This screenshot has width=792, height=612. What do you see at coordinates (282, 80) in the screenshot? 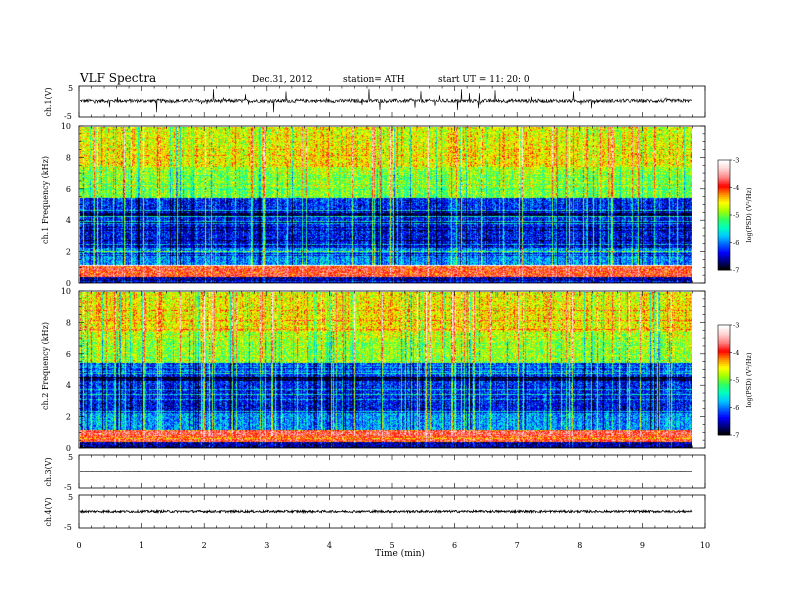
I see `header-date: Dec.31, 2012` at bounding box center [282, 80].